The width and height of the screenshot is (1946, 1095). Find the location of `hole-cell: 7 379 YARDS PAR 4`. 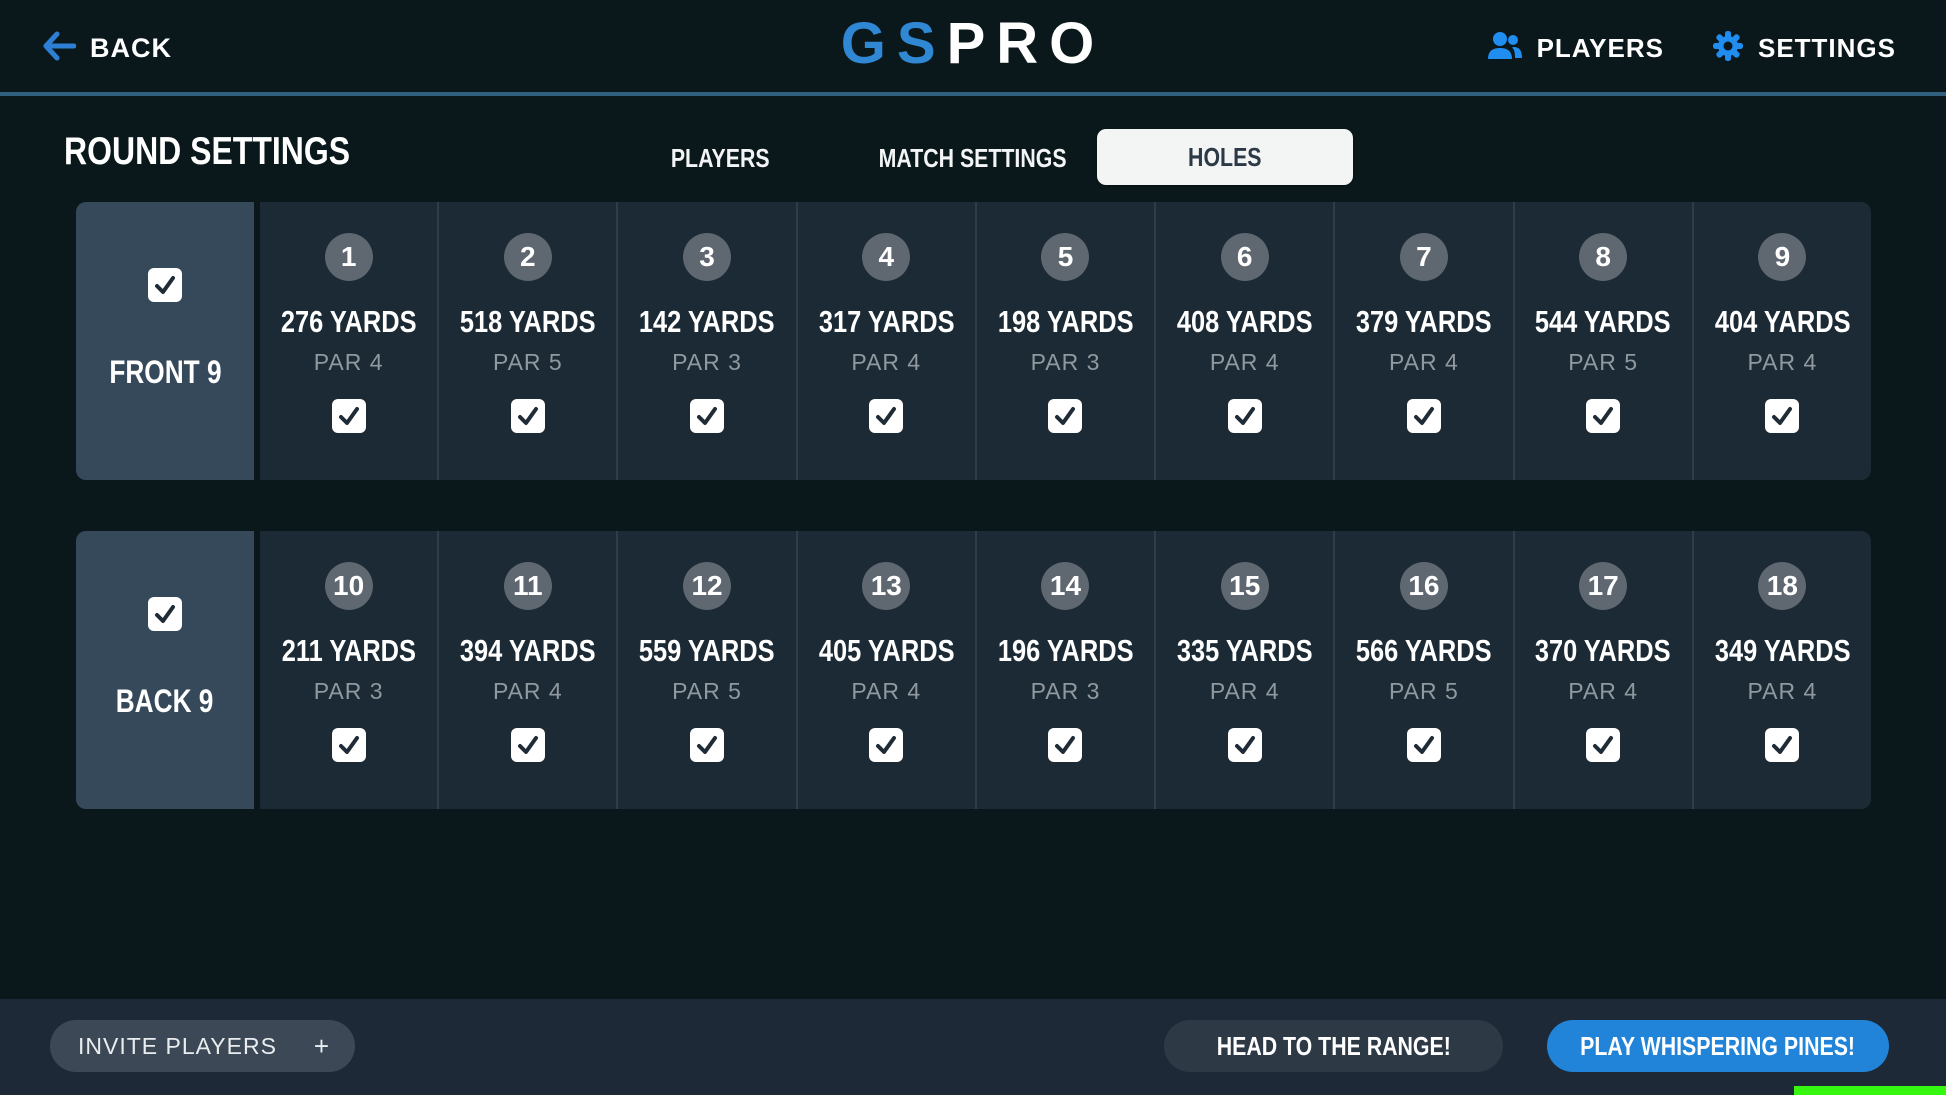

hole-cell: 7 379 YARDS PAR 4 is located at coordinates (1422, 341).